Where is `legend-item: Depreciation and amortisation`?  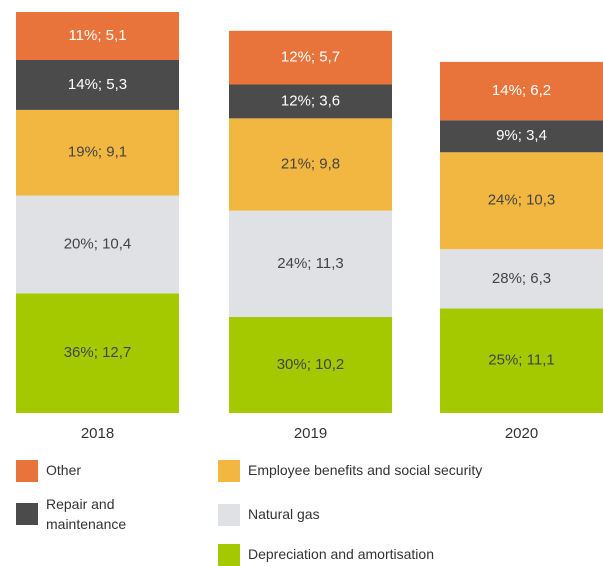
legend-item: Depreciation and amortisation is located at coordinates (326, 555).